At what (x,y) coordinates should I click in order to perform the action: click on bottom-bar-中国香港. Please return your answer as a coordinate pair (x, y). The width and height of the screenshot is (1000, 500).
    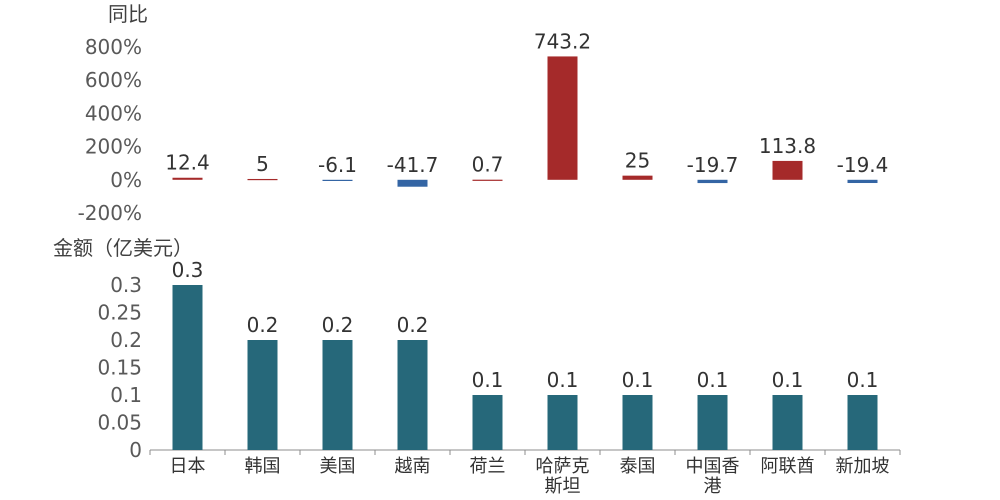
    Looking at the image, I should click on (712, 422).